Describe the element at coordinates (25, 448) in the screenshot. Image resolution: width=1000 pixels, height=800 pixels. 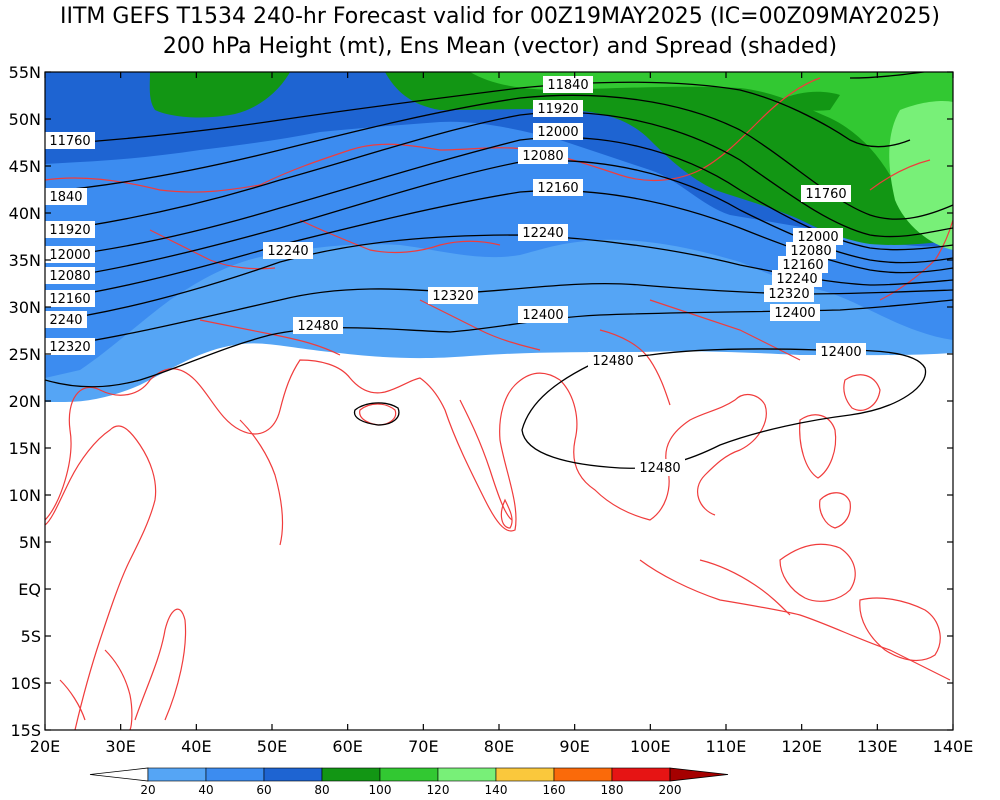
I see `lat-tick-label: 15N` at that location.